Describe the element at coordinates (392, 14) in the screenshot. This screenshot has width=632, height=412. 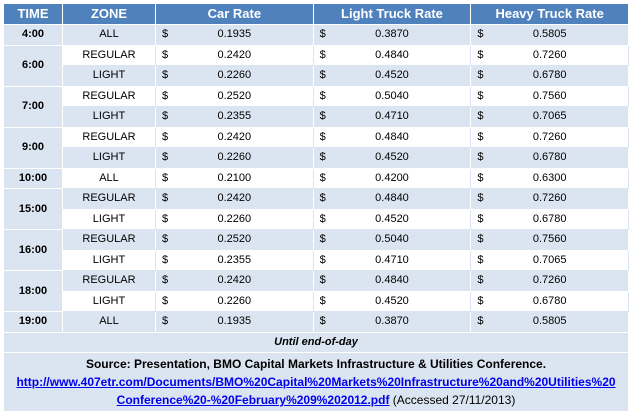
I see `header-light-truck-rate: Light Truck Rate` at that location.